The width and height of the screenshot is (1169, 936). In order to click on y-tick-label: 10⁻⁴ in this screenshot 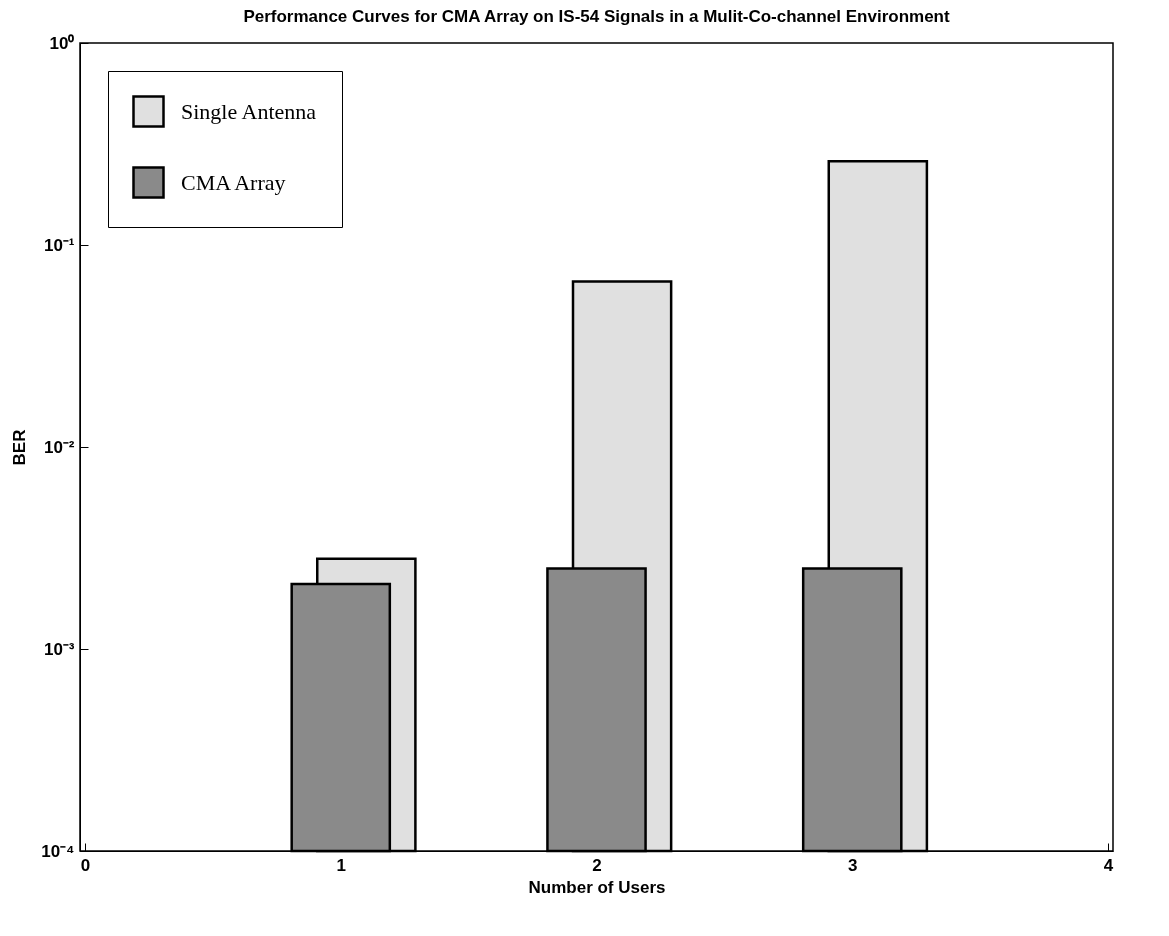, I will do `click(58, 851)`.